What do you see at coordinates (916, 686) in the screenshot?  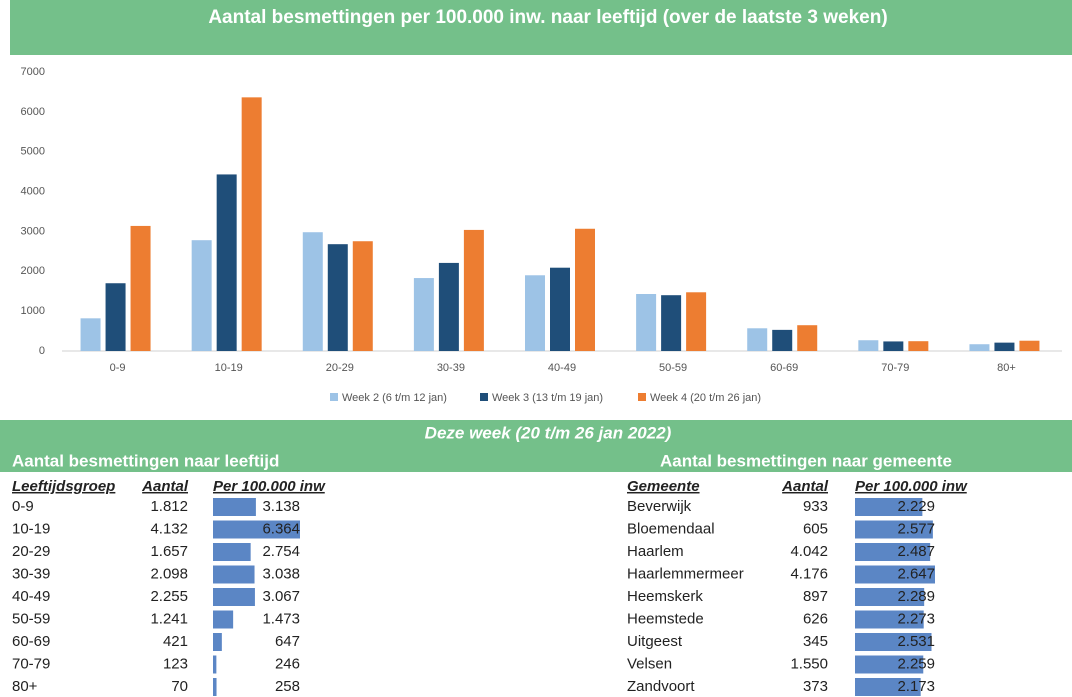 I see `row-rate: 2.173` at bounding box center [916, 686].